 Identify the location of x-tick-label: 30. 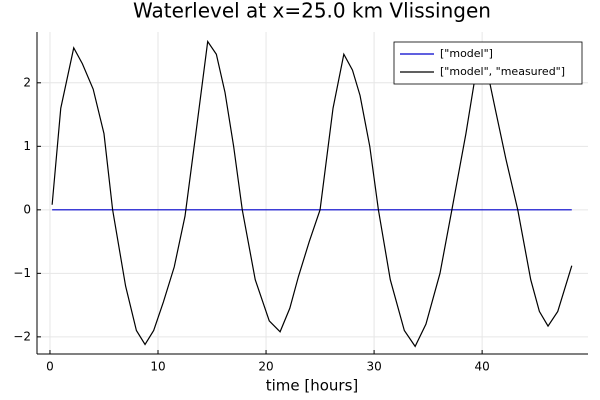
(373, 367).